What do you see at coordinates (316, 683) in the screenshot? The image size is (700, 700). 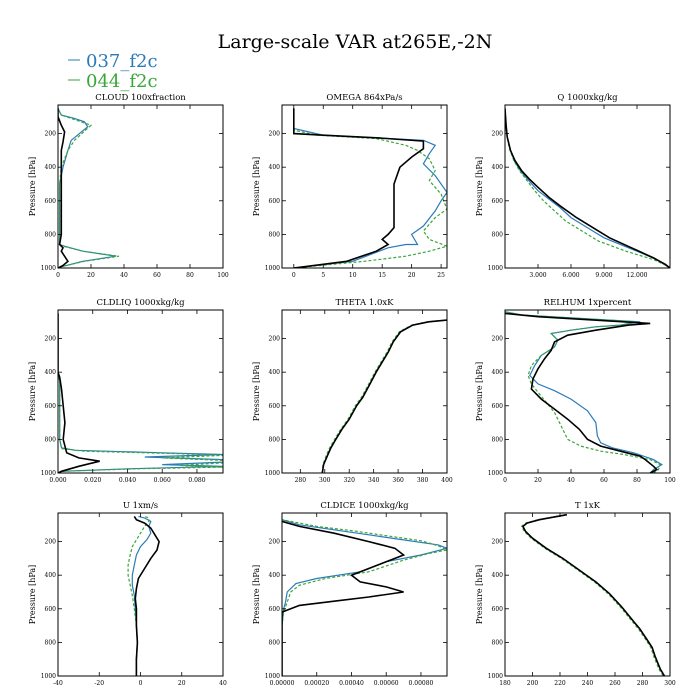 I see `x-tick-label: 0.00020` at bounding box center [316, 683].